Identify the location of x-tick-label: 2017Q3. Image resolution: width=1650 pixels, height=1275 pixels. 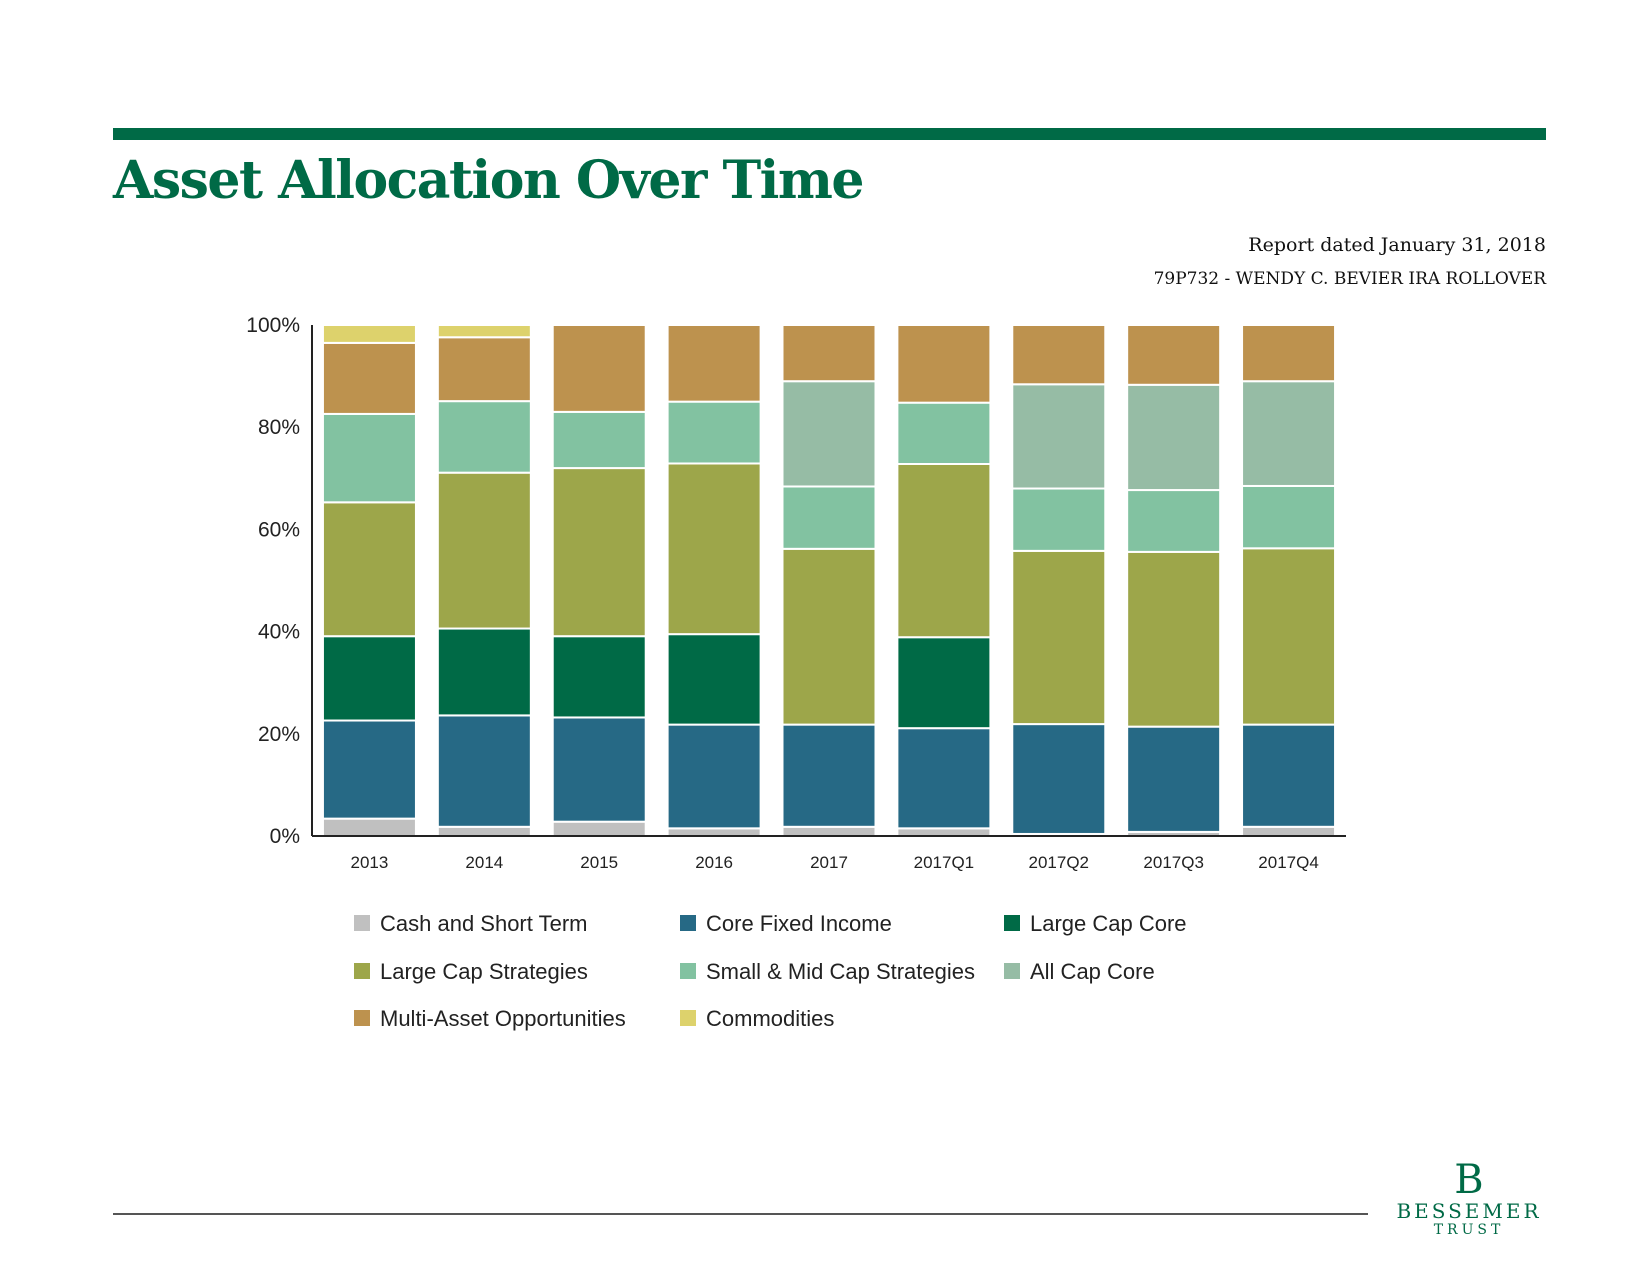
(1173, 862).